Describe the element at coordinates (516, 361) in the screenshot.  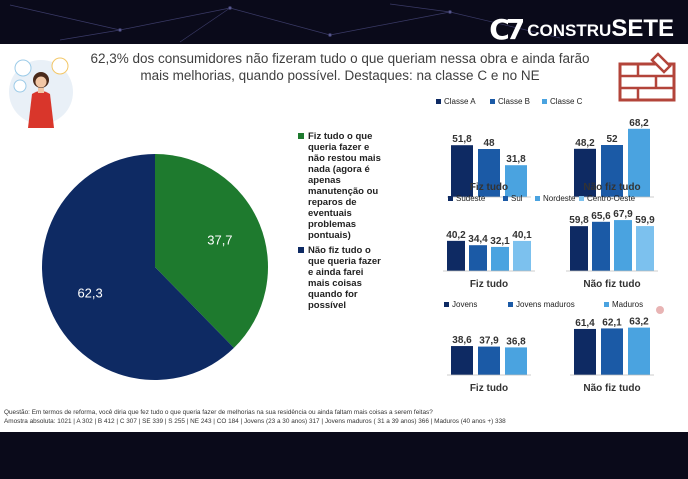
I see `bar-maduros-fiz-tudo` at that location.